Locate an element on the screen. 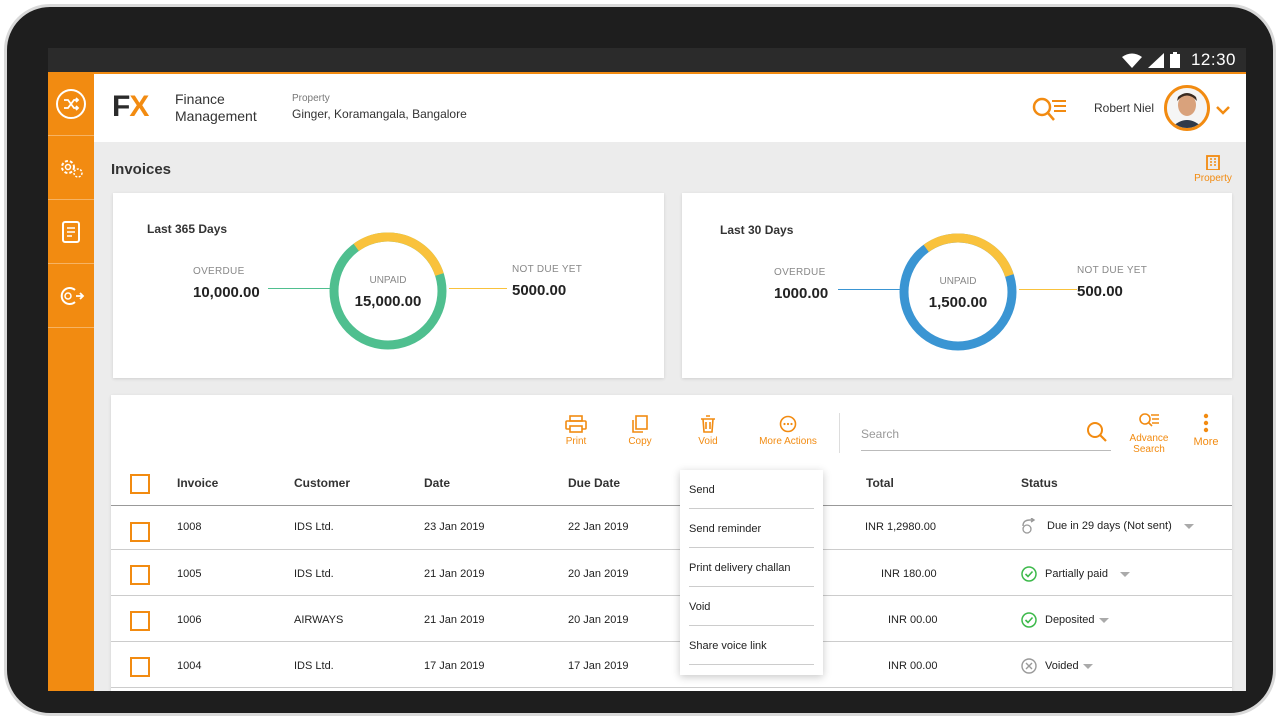 This screenshot has width=1280, height=720. shuffle-icon is located at coordinates (71, 103).